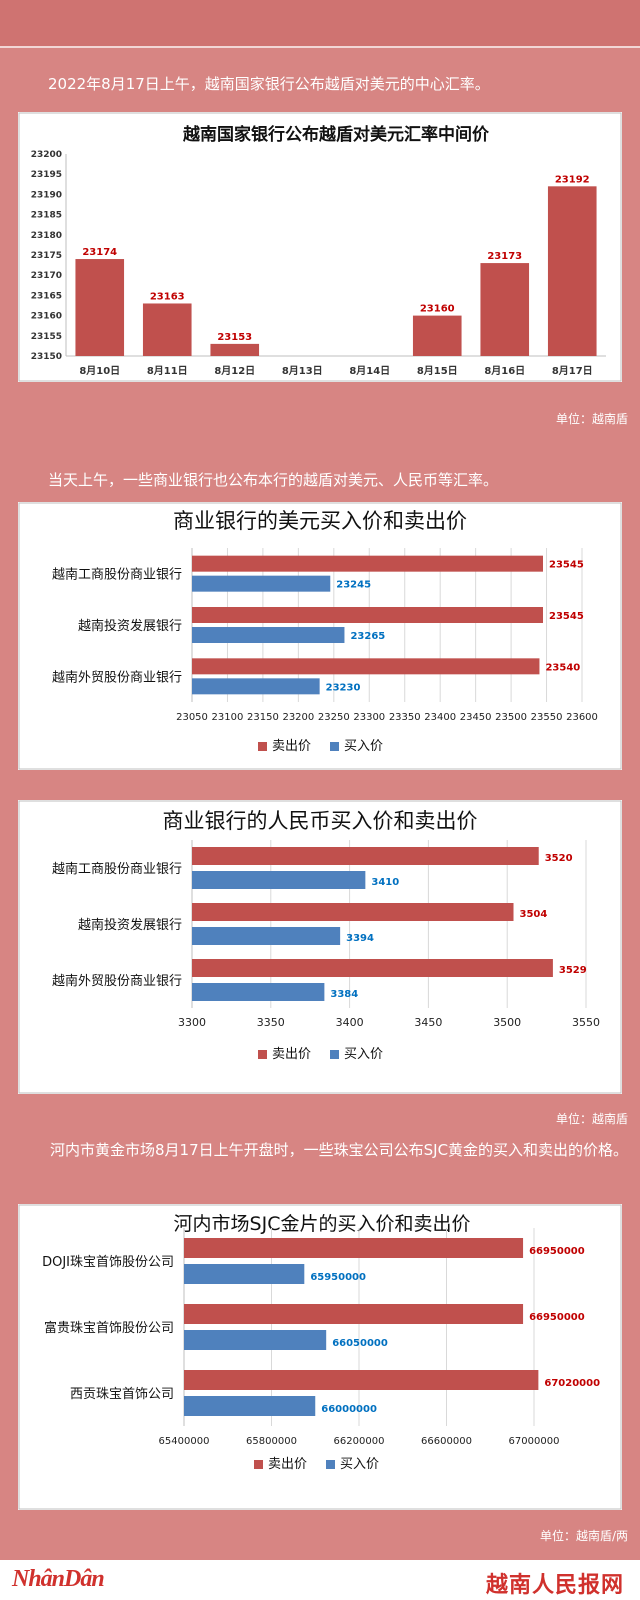 Image resolution: width=640 pixels, height=1600 pixels. What do you see at coordinates (108, 1262) in the screenshot?
I see `category-label: DOJI珠宝首饰股份公司` at bounding box center [108, 1262].